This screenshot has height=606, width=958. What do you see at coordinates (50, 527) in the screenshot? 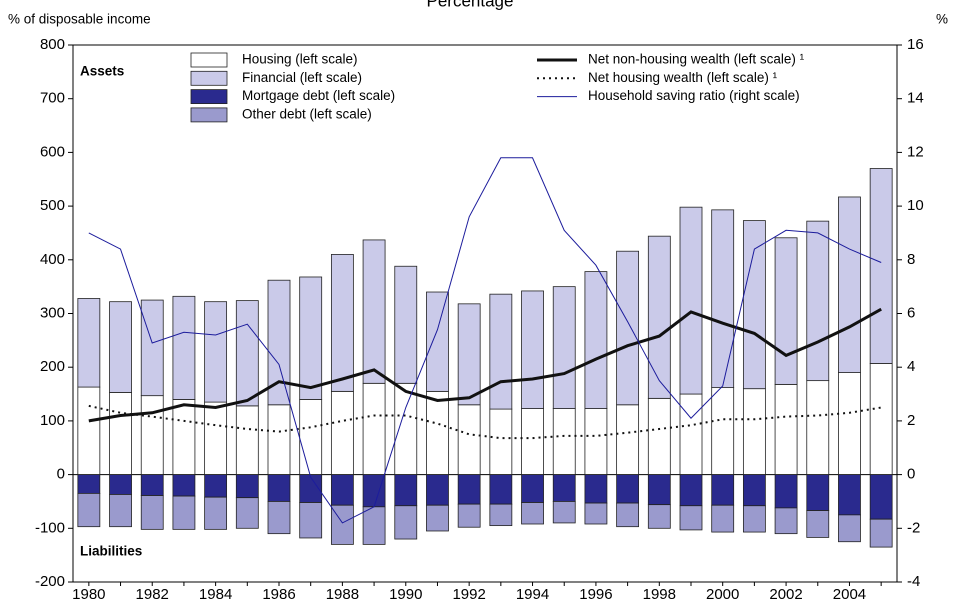
I see `y-tick-label: -100` at bounding box center [50, 527].